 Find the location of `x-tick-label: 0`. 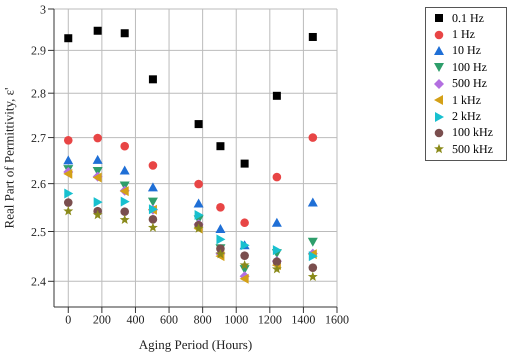

x-tick-label: 0 is located at coordinates (68, 319).